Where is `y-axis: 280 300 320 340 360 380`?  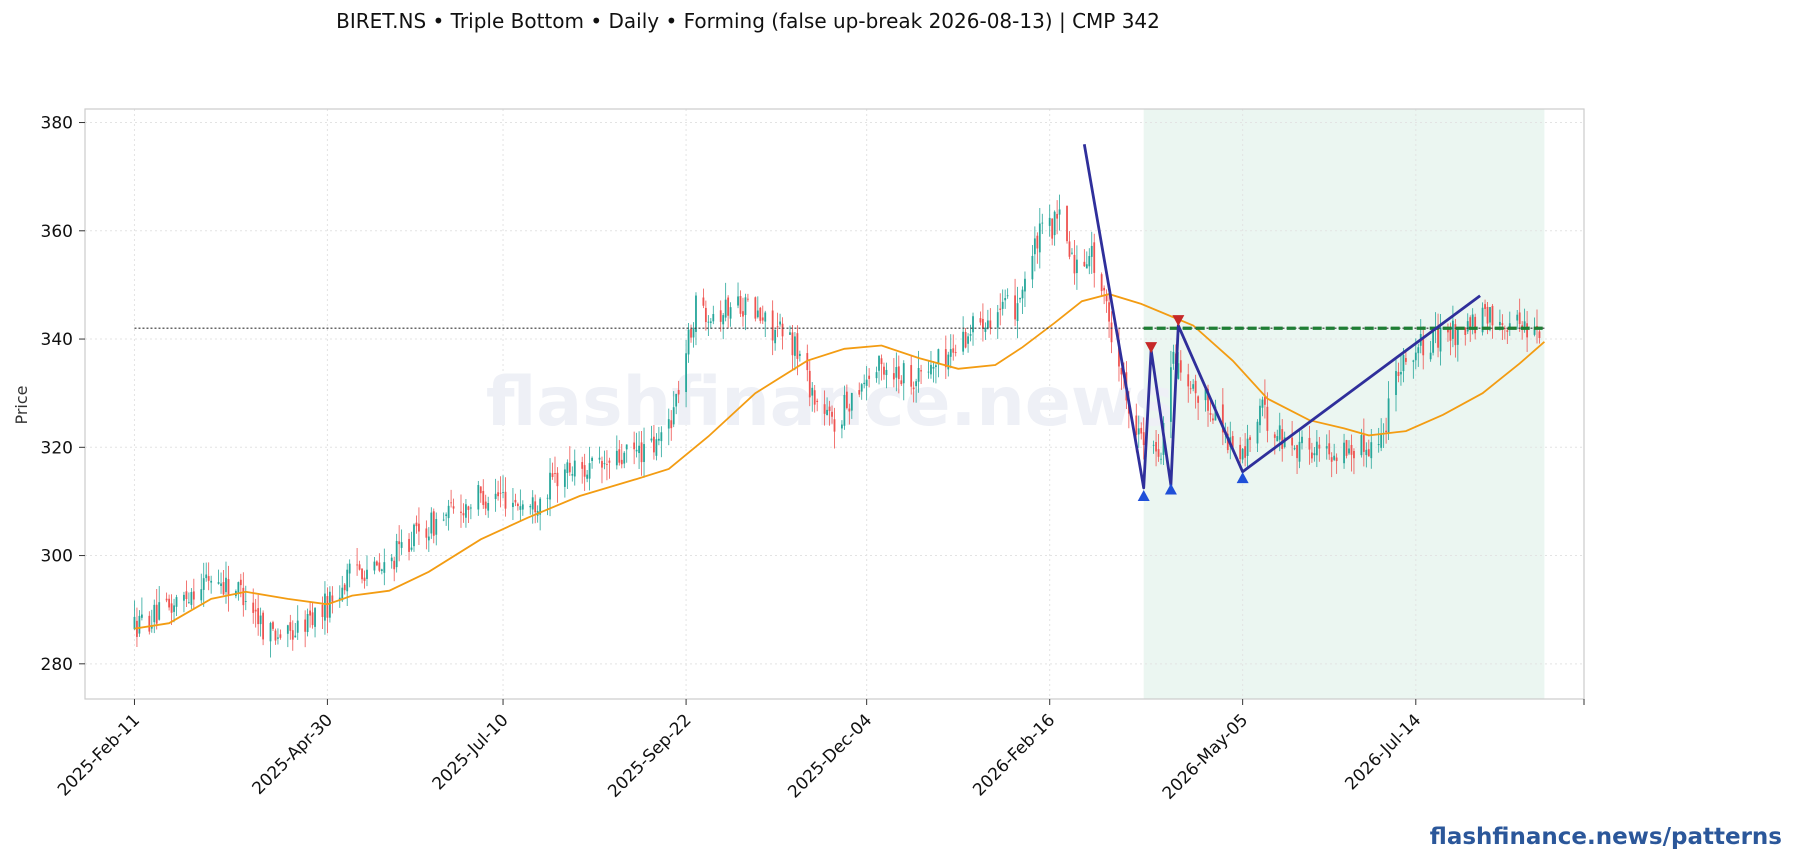 y-axis: 280 300 320 340 360 380 is located at coordinates (63, 394).